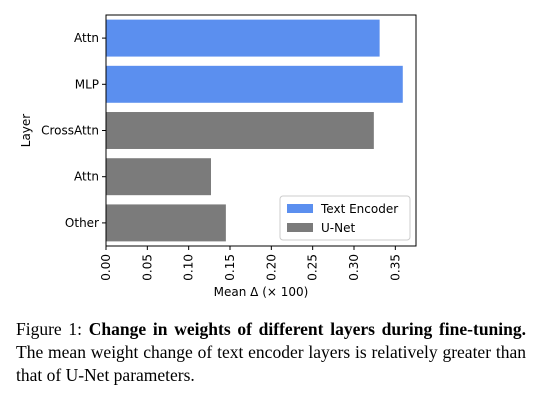 The image size is (538, 403). I want to click on y-tick-label: MLP, so click(87, 84).